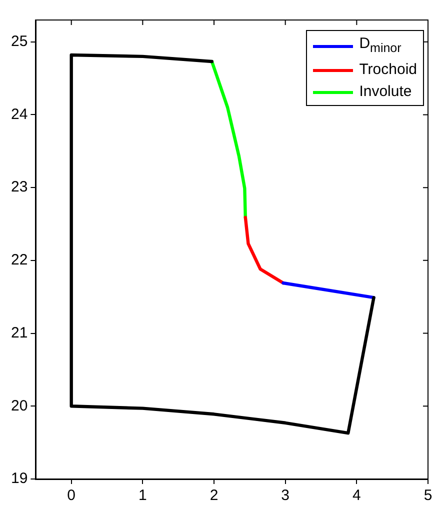  I want to click on legend-label: D$_{minor}$, so click(380, 45).